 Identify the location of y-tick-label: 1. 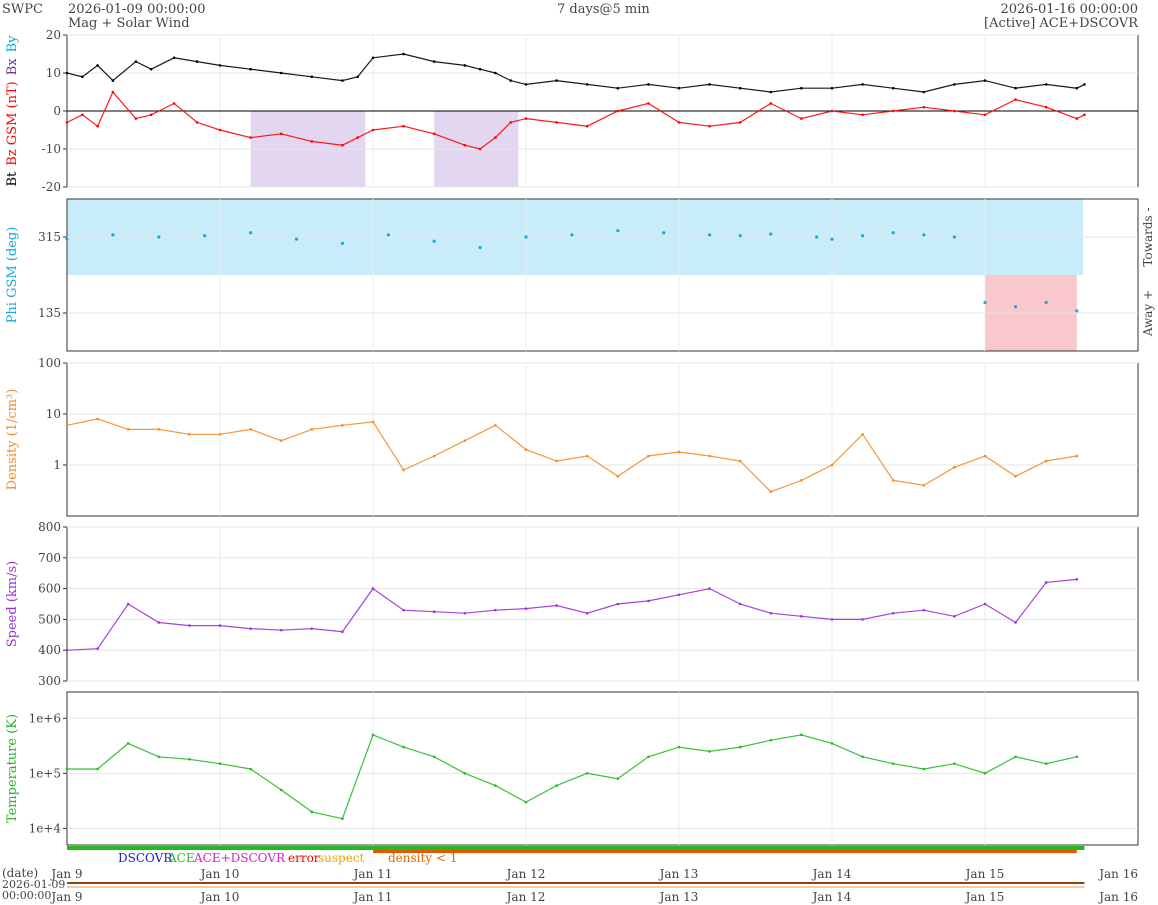
(57, 465).